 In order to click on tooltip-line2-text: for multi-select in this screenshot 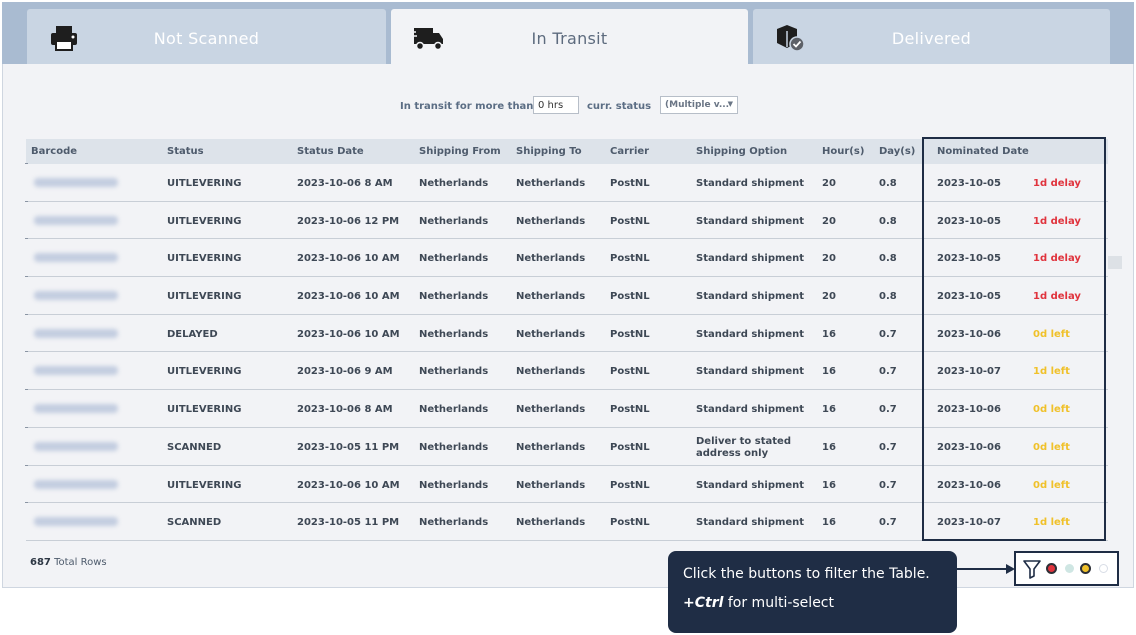, I will do `click(780, 603)`.